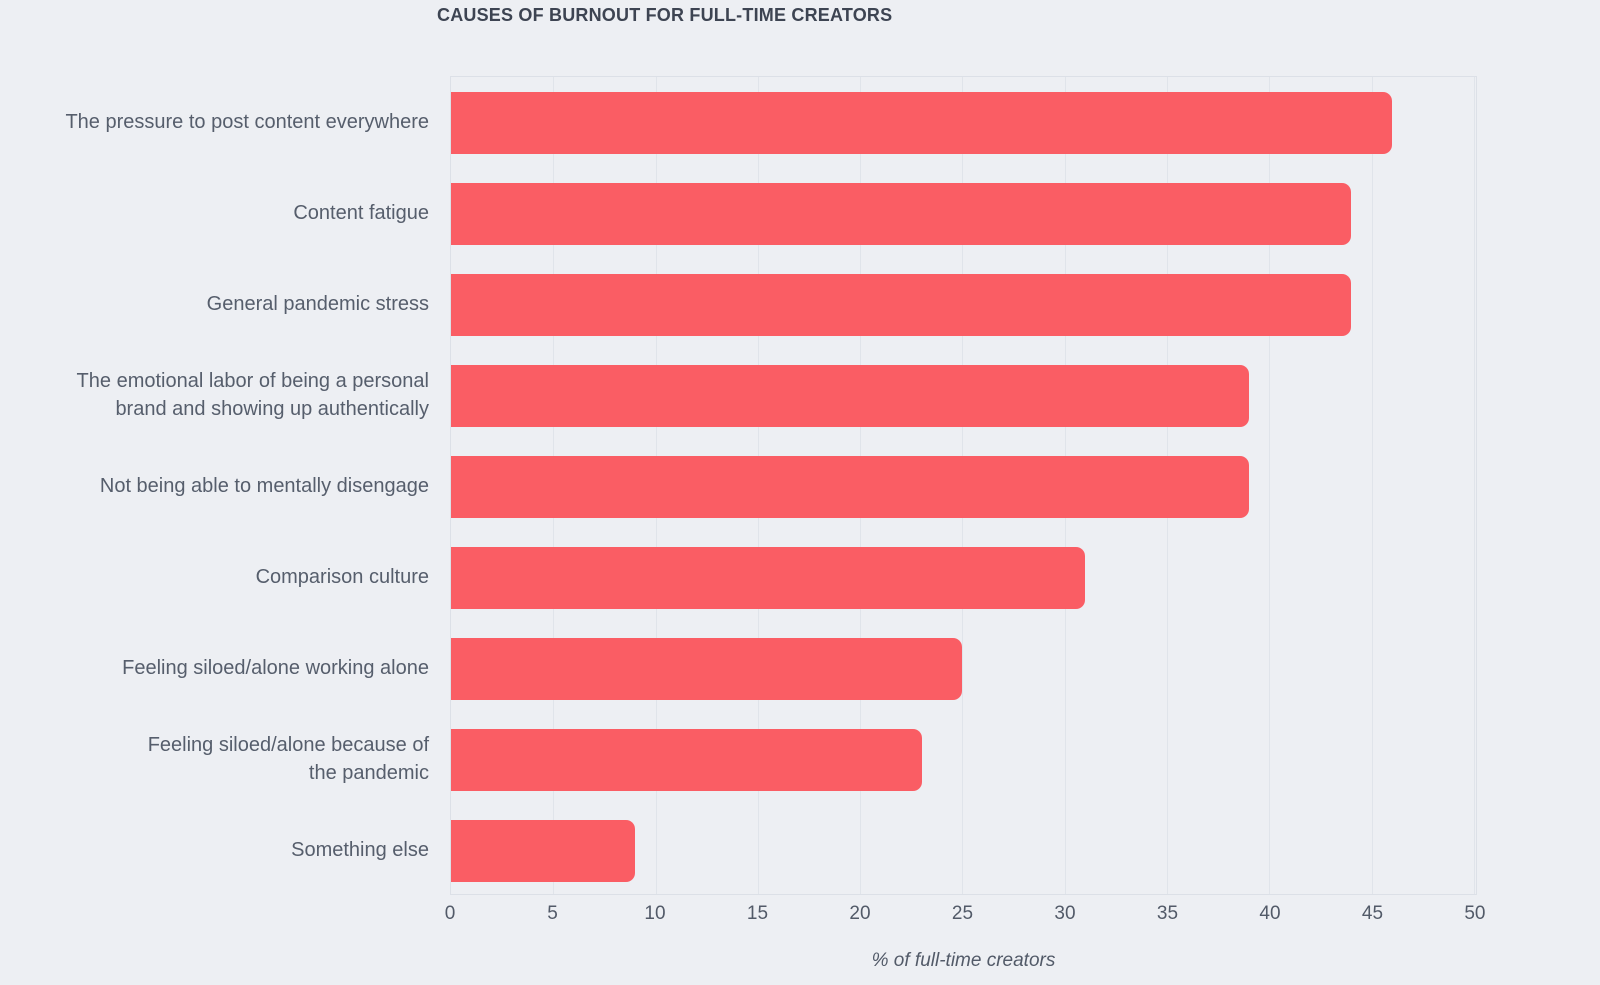 The height and width of the screenshot is (985, 1600). I want to click on category-label-4: Not being able to mentally disengage, so click(264, 485).